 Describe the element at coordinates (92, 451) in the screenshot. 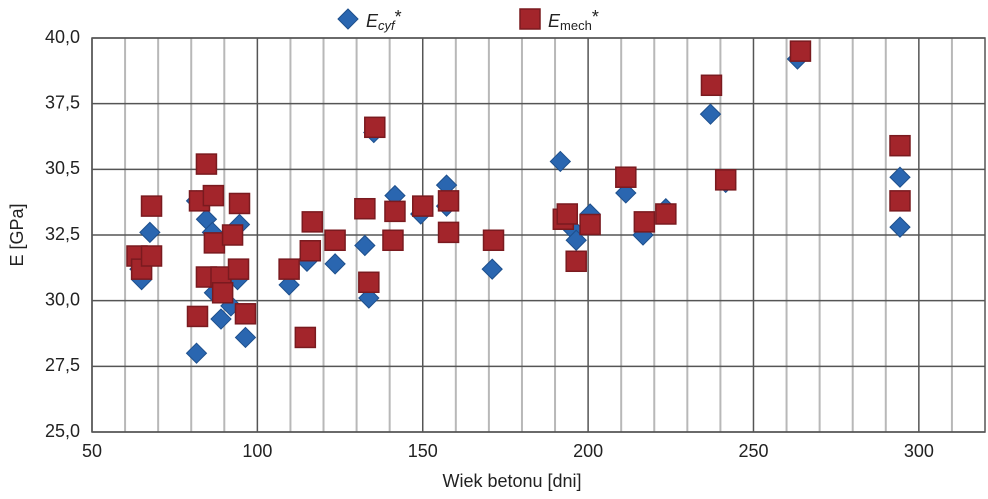

I see `x-tick-label: 50` at that location.